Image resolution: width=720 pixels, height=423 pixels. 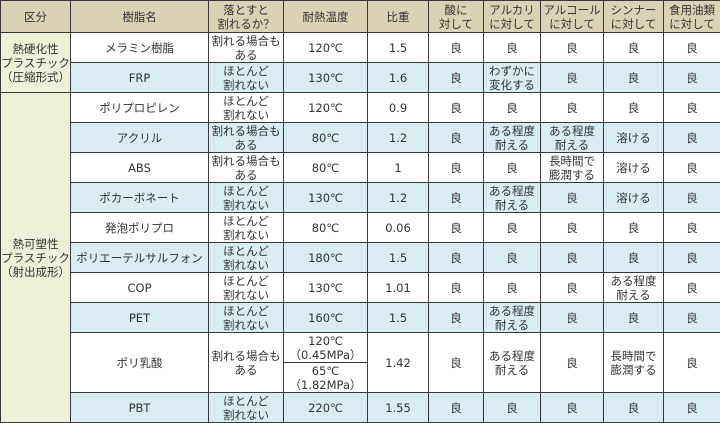 I want to click on resin-name: アクリル, so click(x=140, y=138).